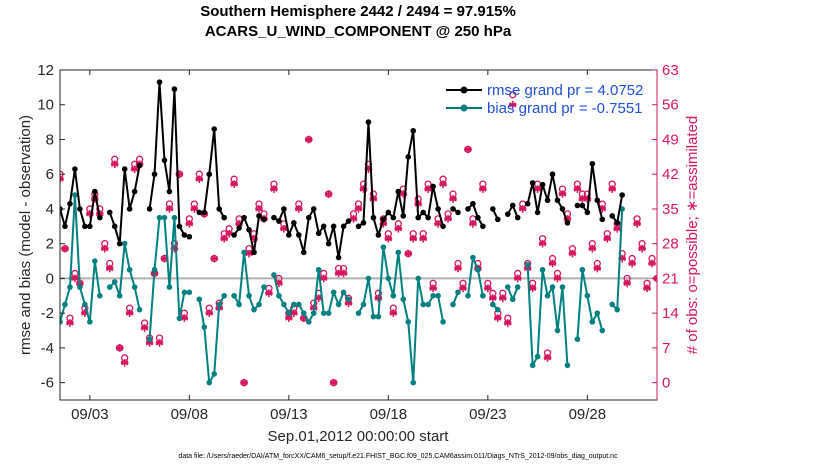 This screenshot has width=830, height=470. What do you see at coordinates (289, 414) in the screenshot?
I see `x-tick-label: 09/13` at bounding box center [289, 414].